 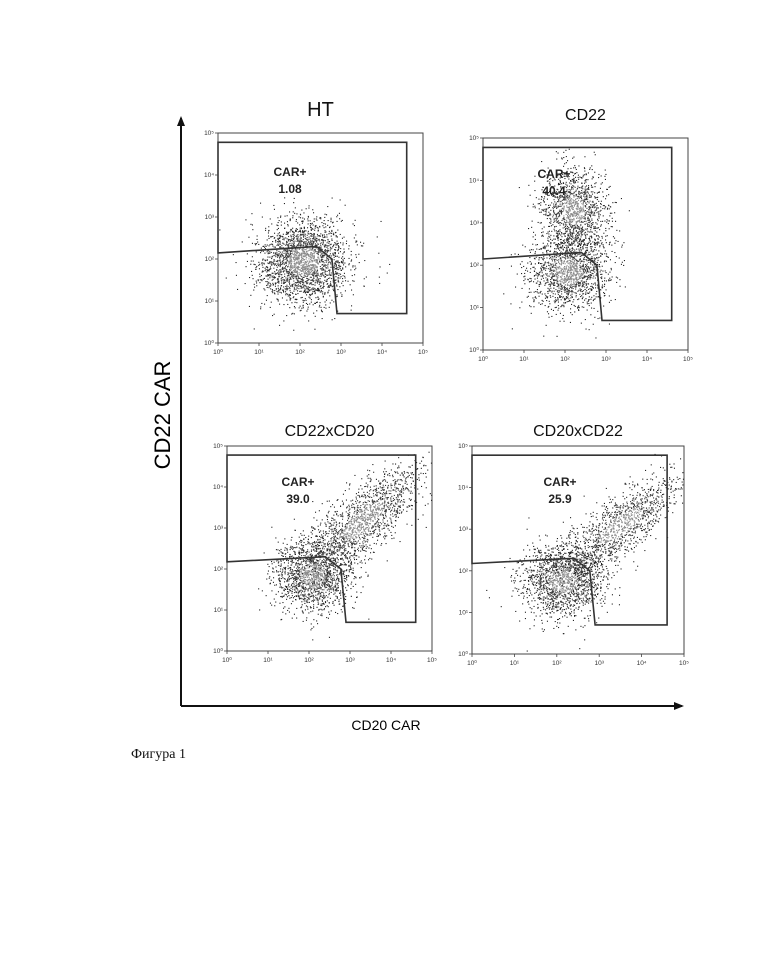 What do you see at coordinates (210, 301) in the screenshot?
I see `y-tick-label: 10¹` at bounding box center [210, 301].